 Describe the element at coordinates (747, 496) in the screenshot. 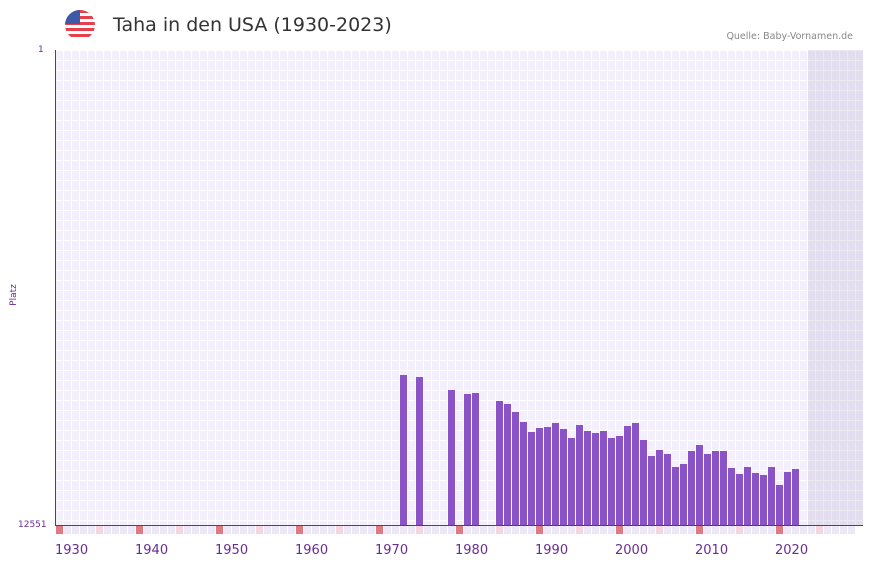

I see `bar-2015` at that location.